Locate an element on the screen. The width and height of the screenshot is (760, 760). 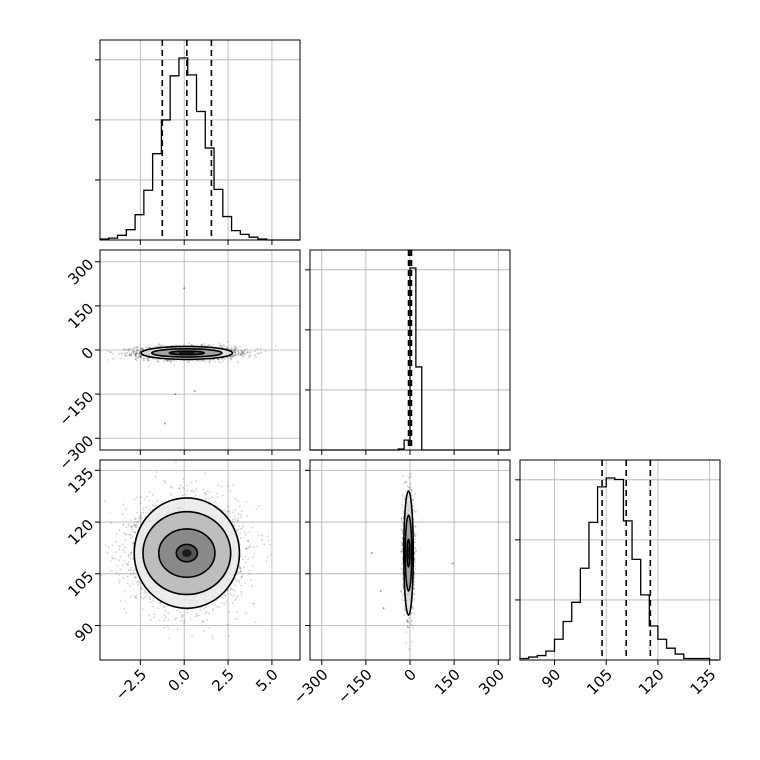
x-tick-label: 90 is located at coordinates (551, 679).